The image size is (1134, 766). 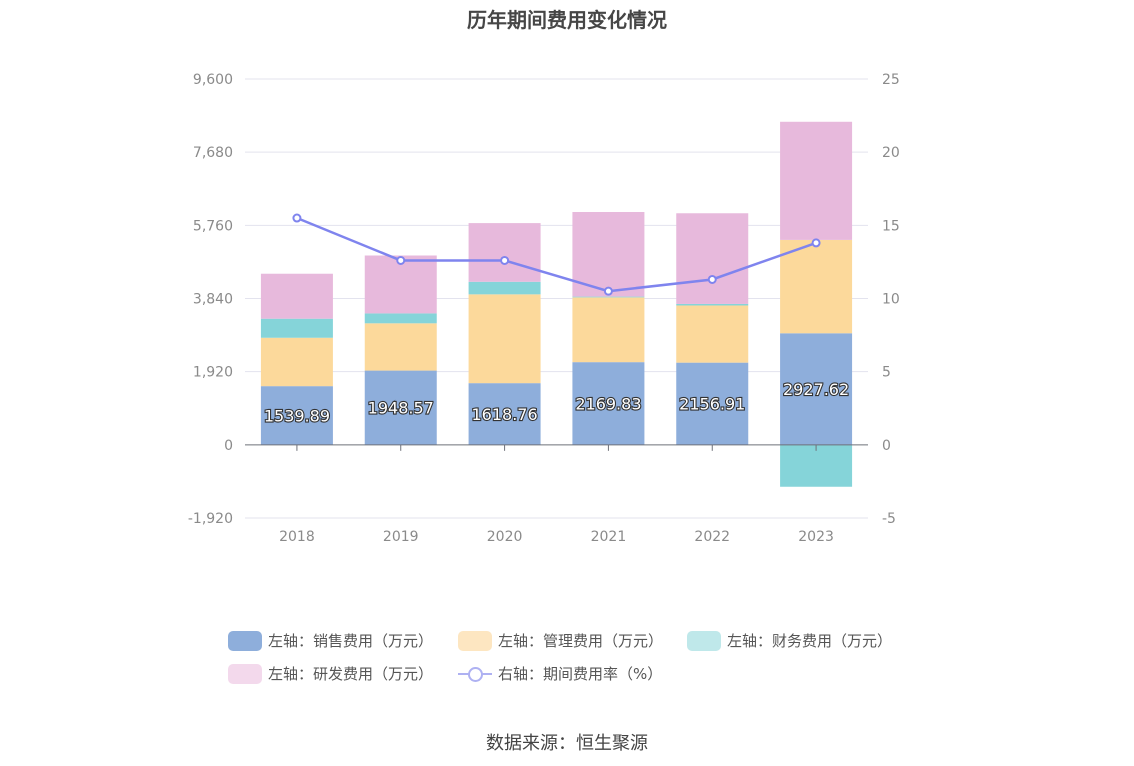 I want to click on right-axis-tick-label: -5, so click(x=889, y=519).